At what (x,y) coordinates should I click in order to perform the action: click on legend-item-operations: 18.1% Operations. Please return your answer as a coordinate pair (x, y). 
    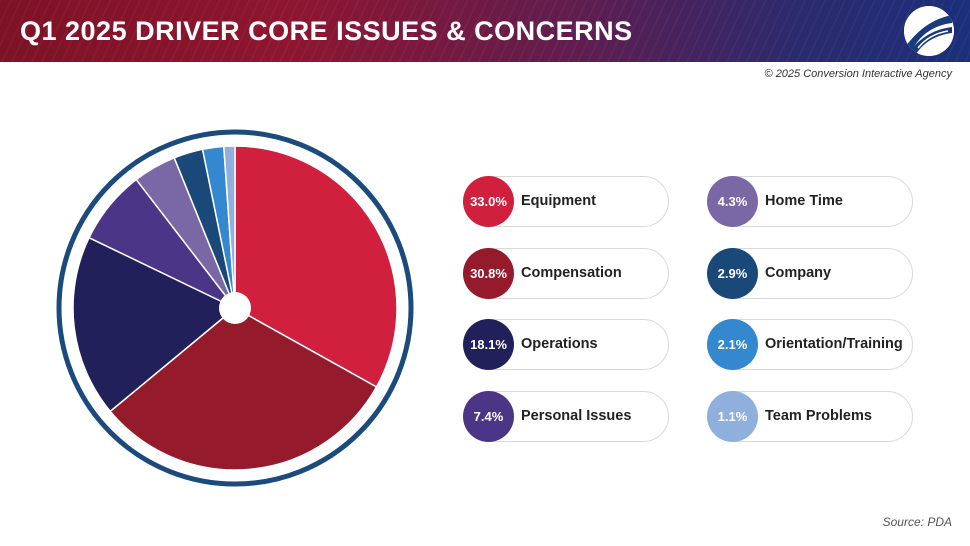
    Looking at the image, I should click on (566, 344).